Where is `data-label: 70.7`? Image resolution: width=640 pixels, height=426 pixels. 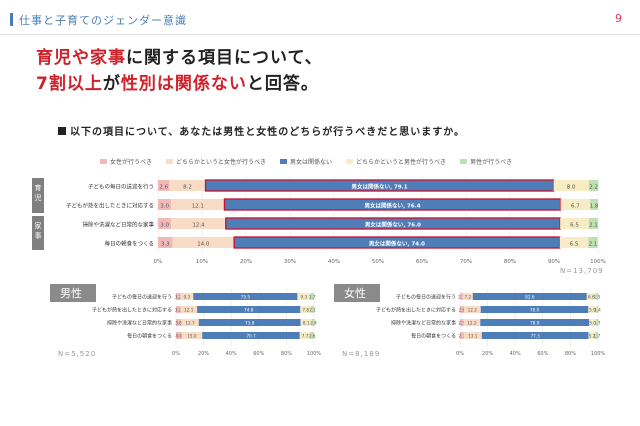 data-label: 70.7 is located at coordinates (251, 335).